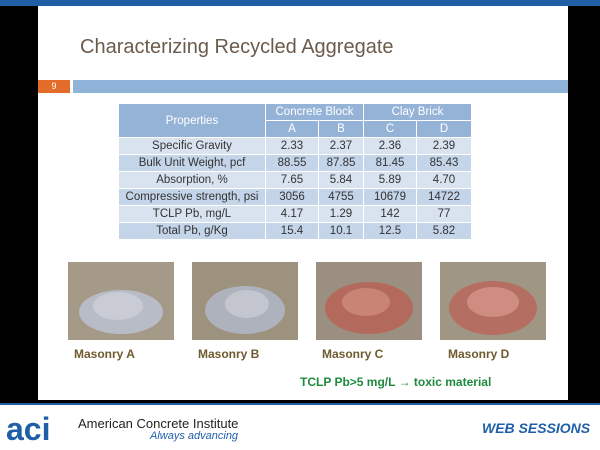 This screenshot has width=600, height=450. Describe the element at coordinates (444, 146) in the screenshot. I see `table-cell: 2.39` at that location.